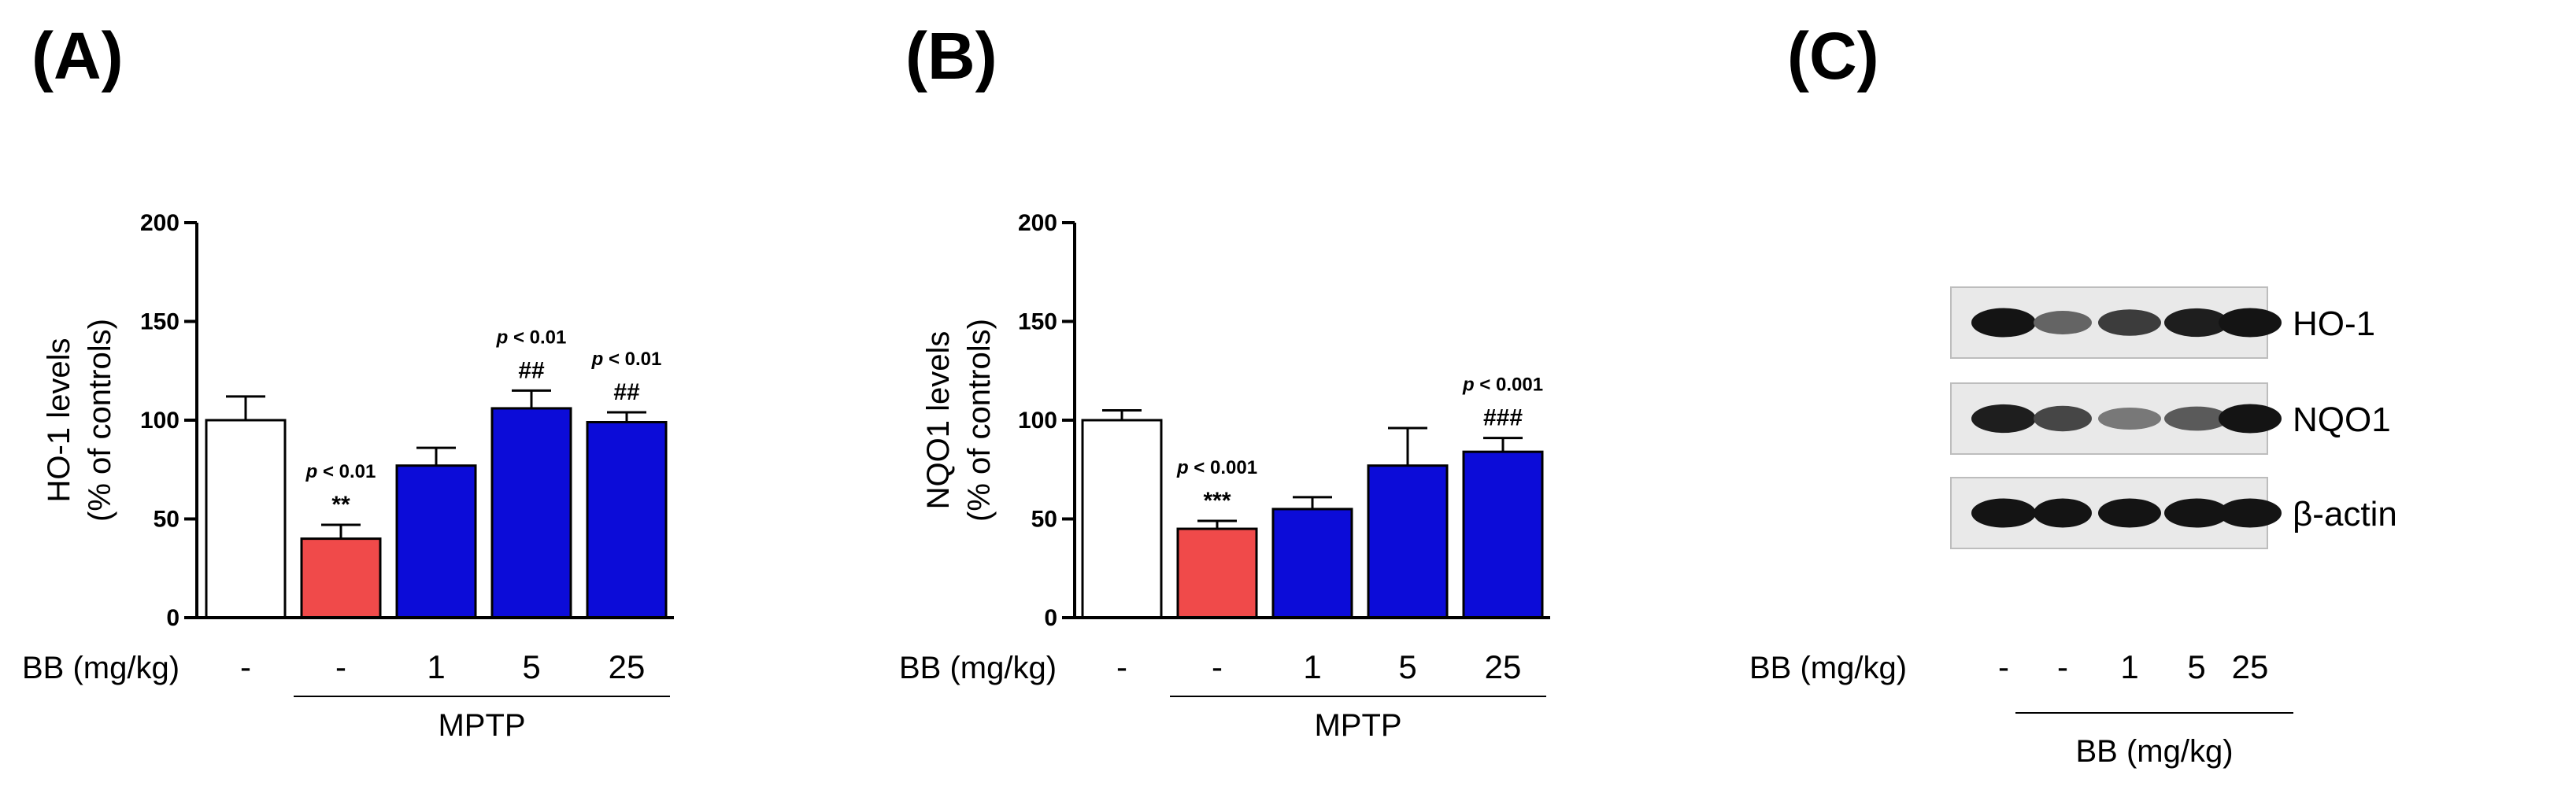  Describe the element at coordinates (951, 56) in the screenshot. I see `panel-b-letter: (B)` at that location.